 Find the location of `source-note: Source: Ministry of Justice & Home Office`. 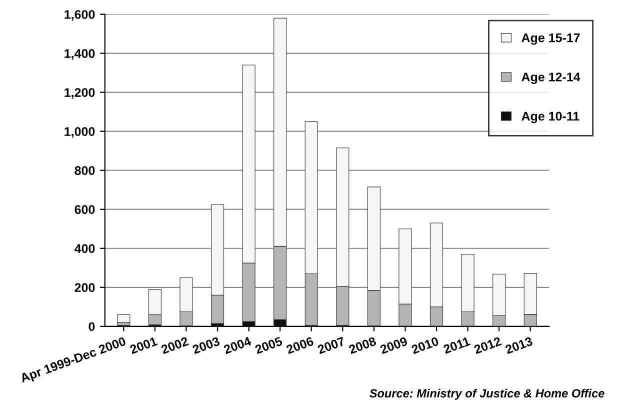

source-note: Source: Ministry of Justice & Home Office is located at coordinates (487, 394).